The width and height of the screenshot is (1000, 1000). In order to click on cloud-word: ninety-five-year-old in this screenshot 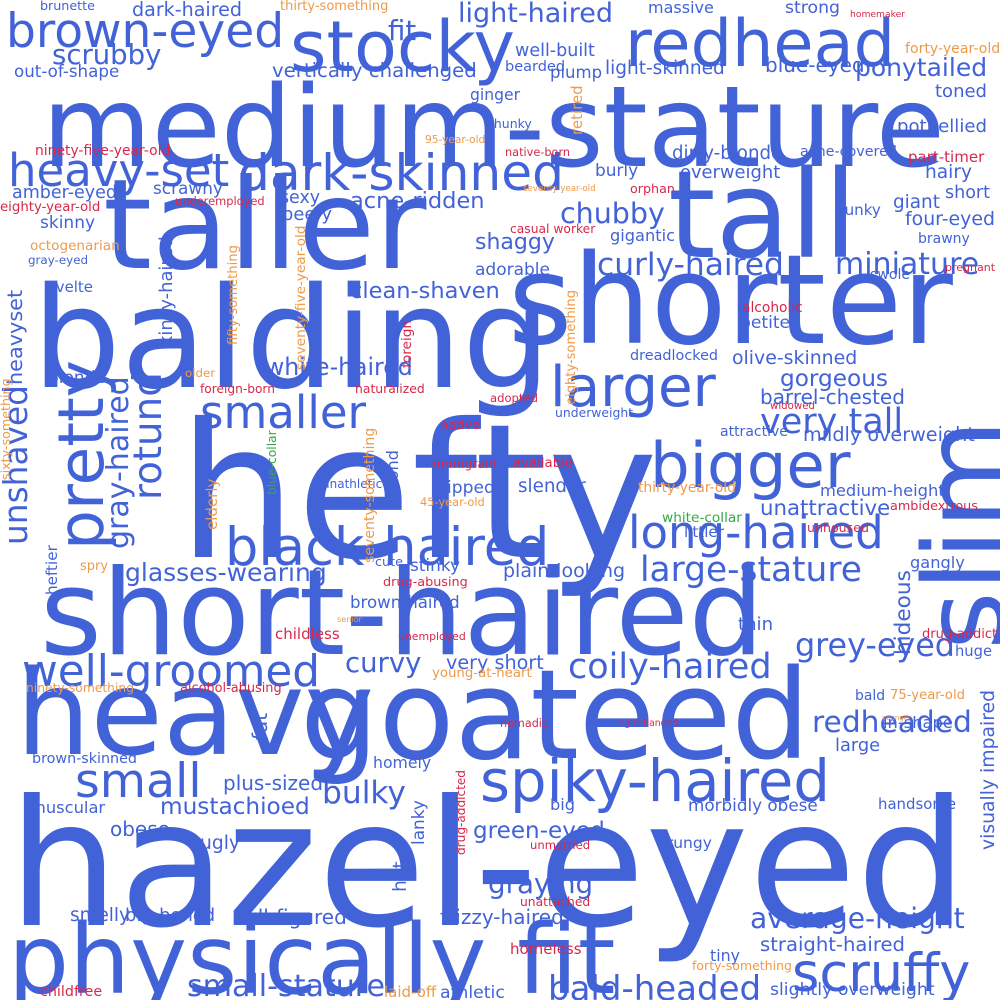, I will do `click(103, 151)`.